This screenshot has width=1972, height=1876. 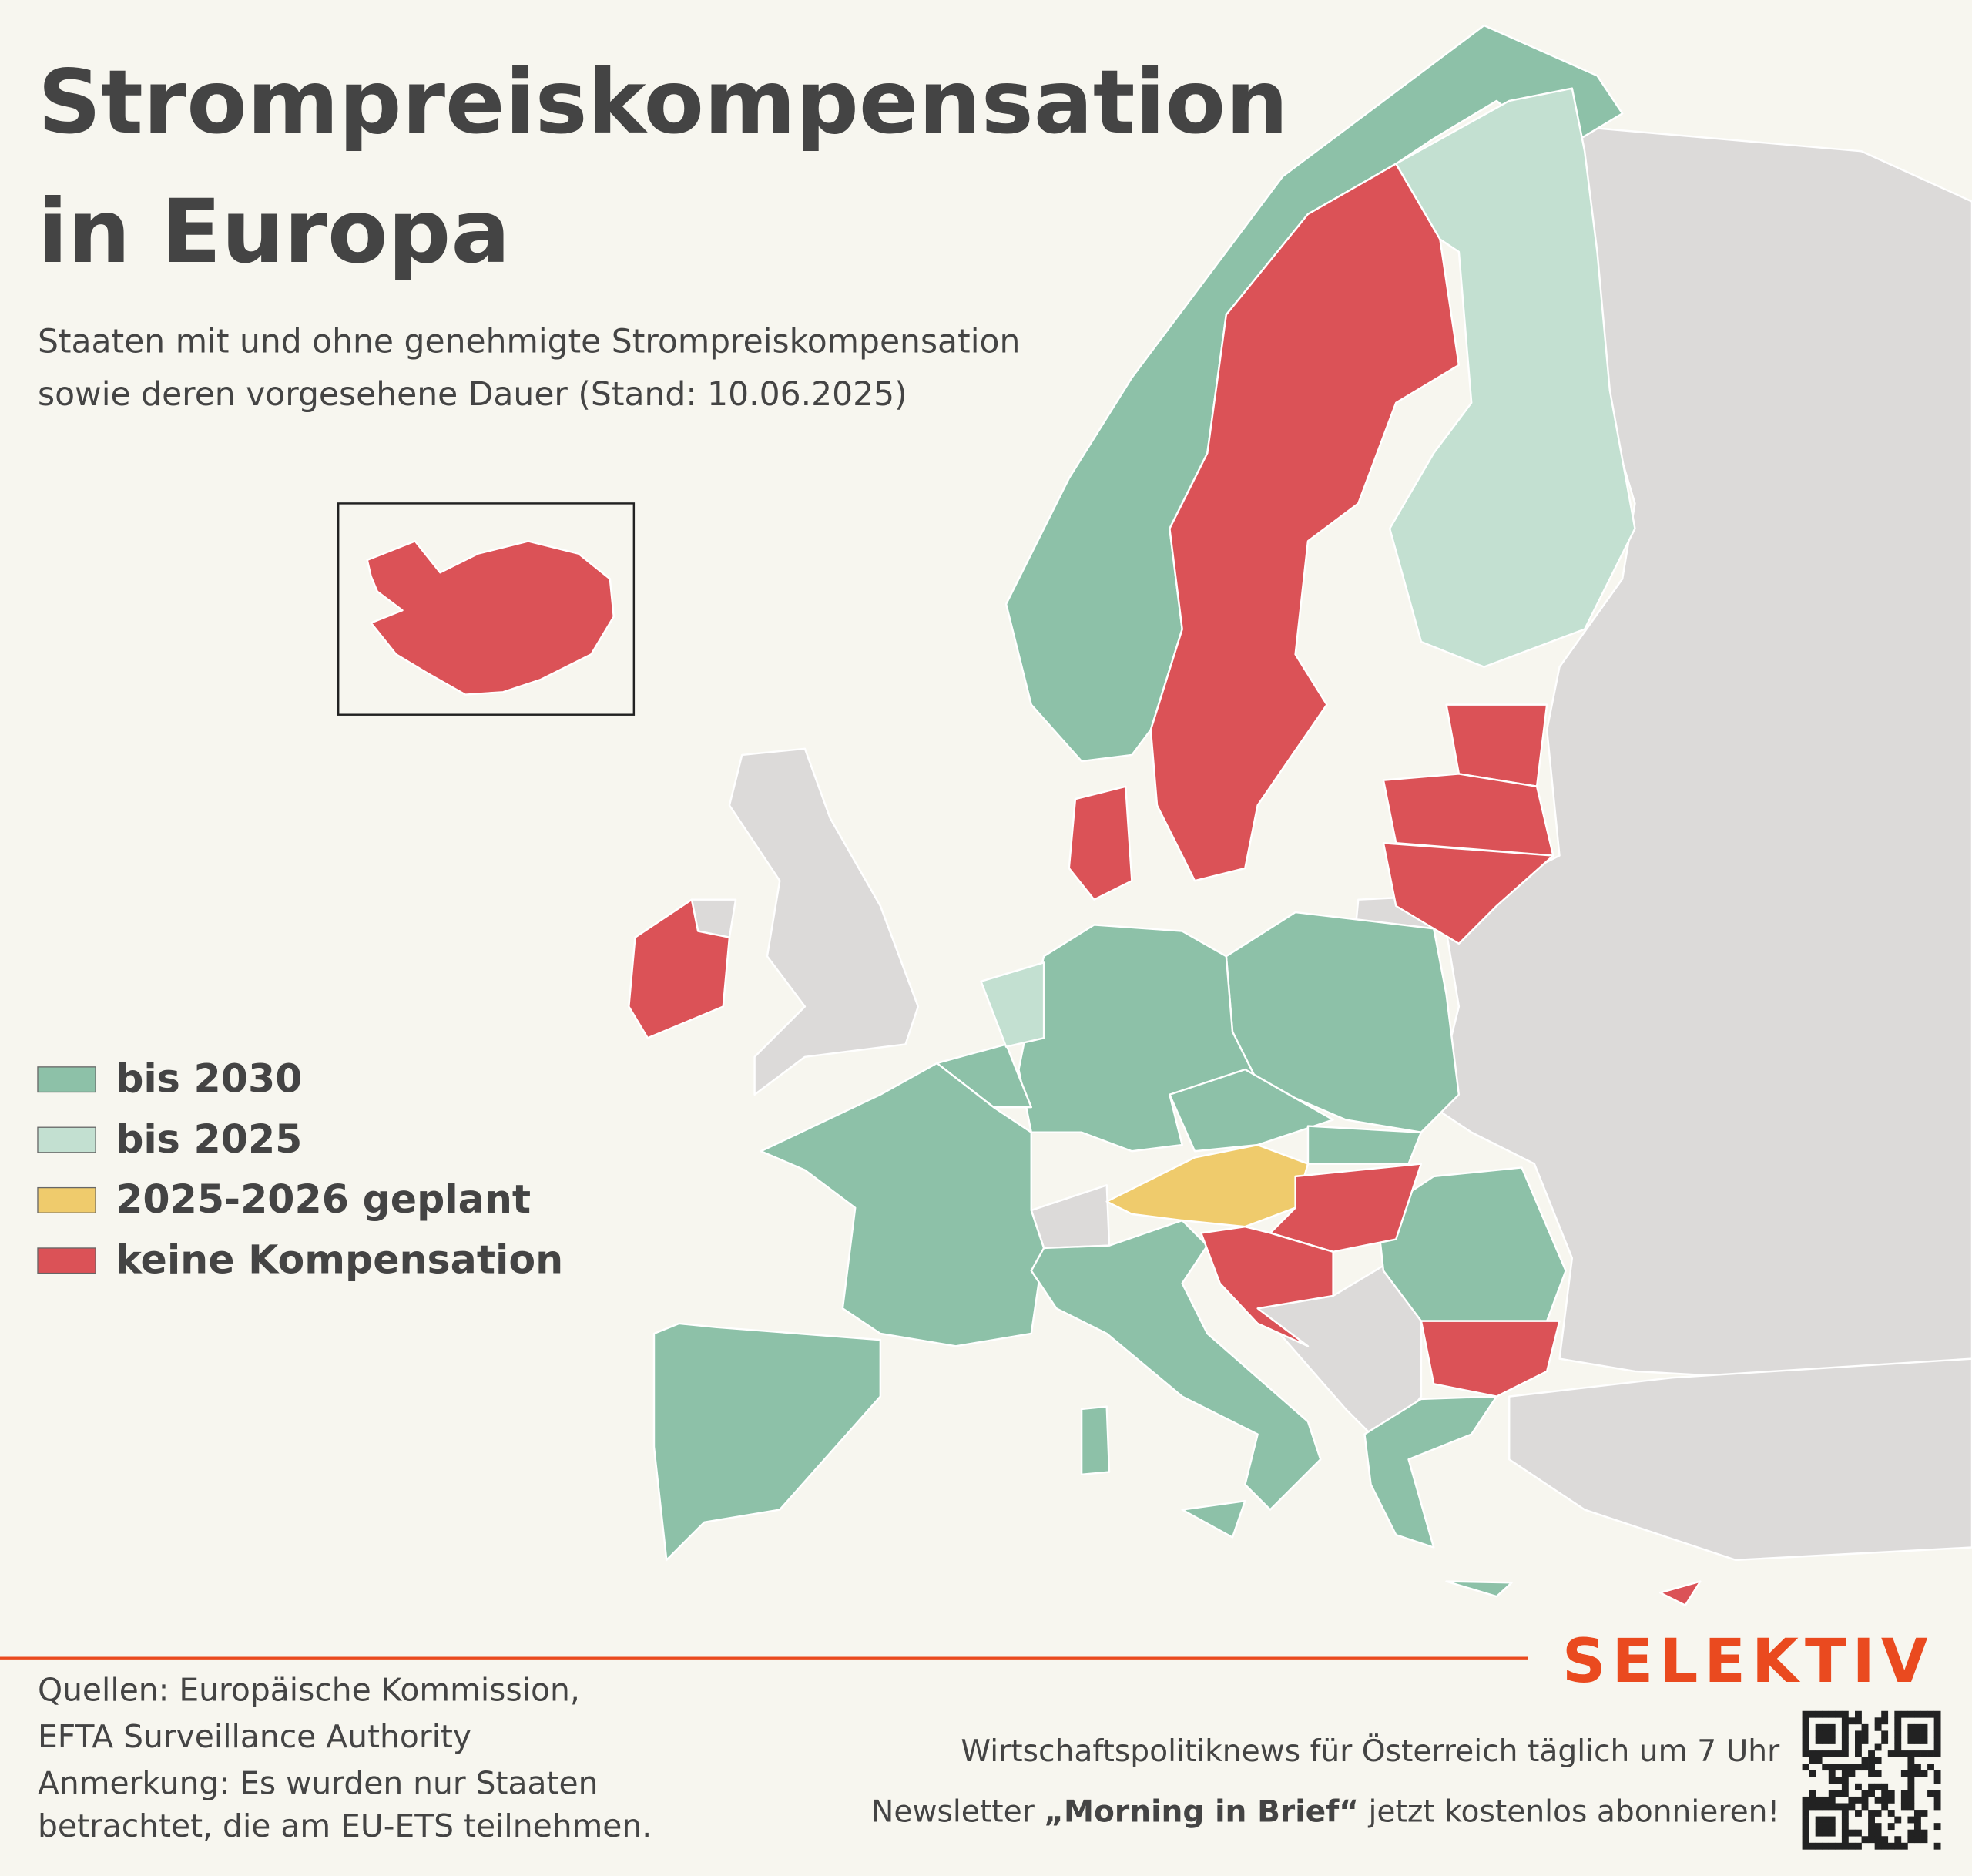 What do you see at coordinates (1364, 1145) in the screenshot?
I see `country-slovakia` at bounding box center [1364, 1145].